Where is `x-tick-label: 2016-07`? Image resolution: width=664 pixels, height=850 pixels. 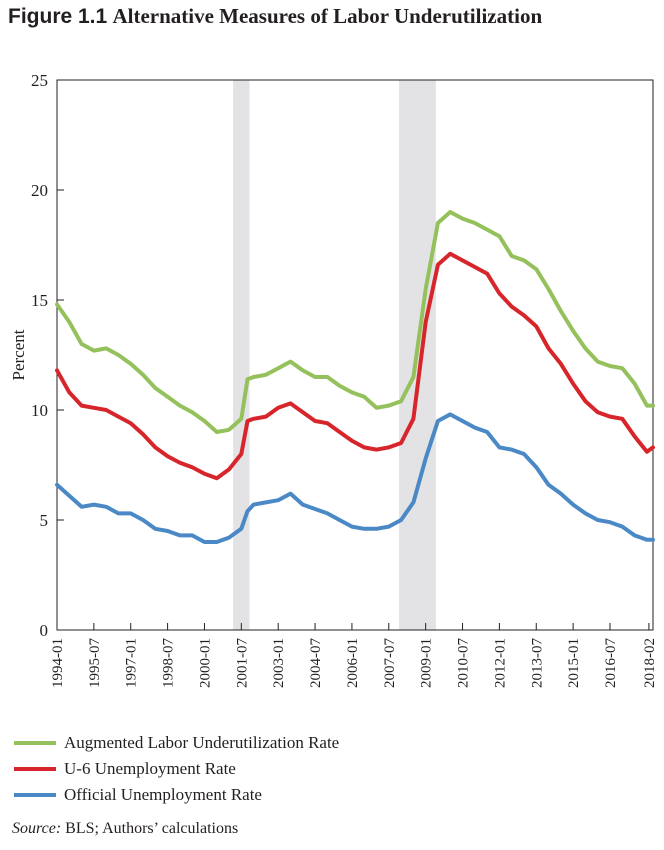
x-tick-label: 2016-07 is located at coordinates (611, 663).